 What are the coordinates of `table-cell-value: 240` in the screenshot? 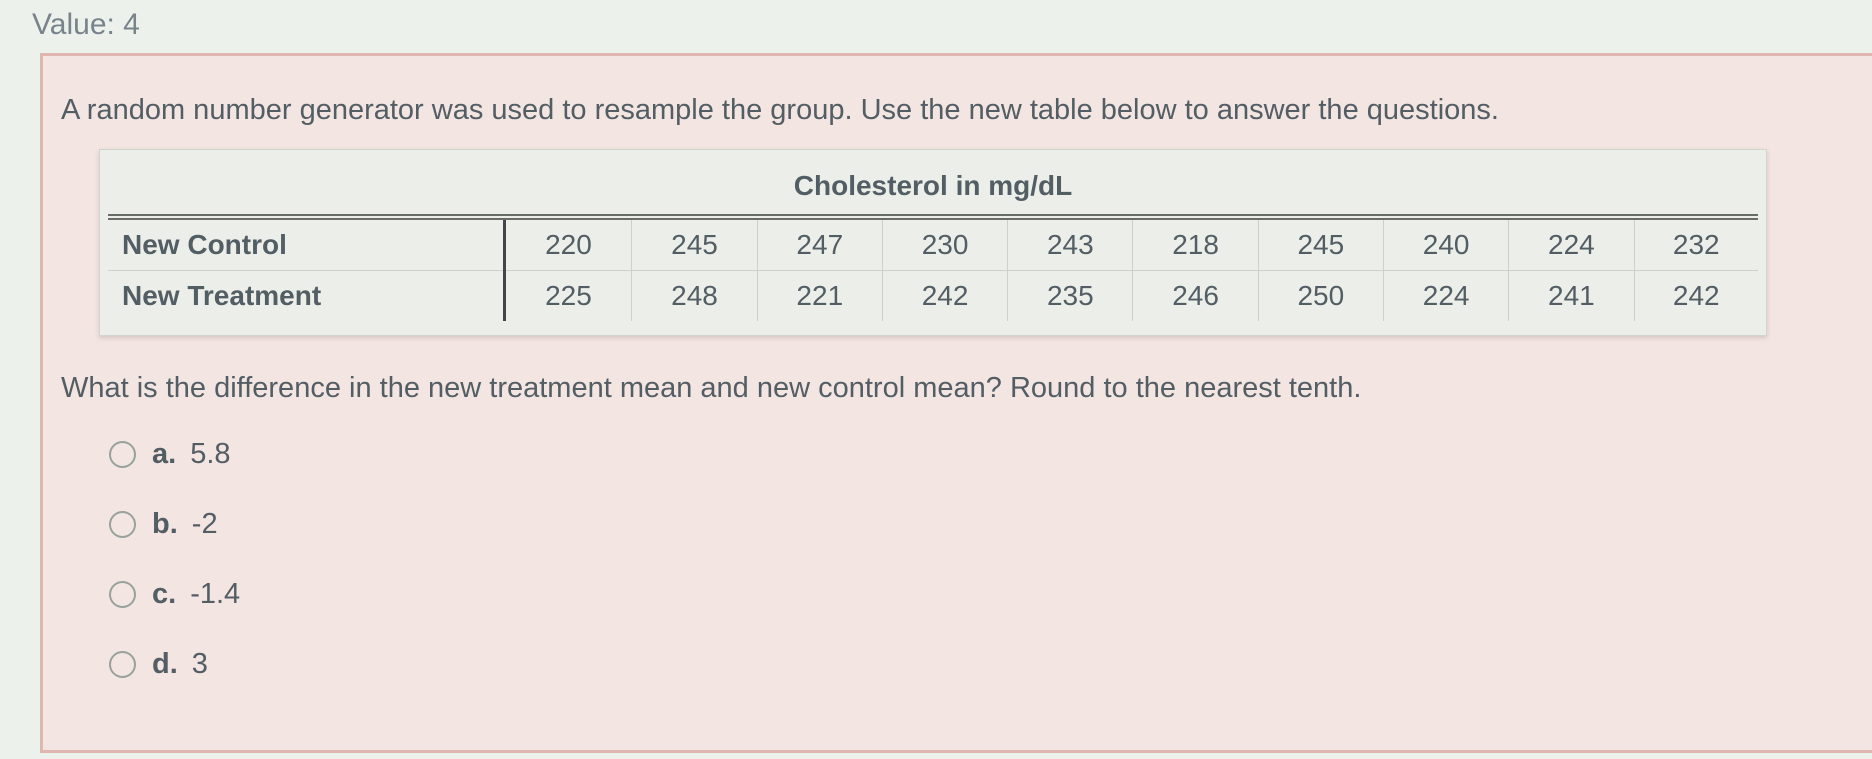 It's located at (1445, 244).